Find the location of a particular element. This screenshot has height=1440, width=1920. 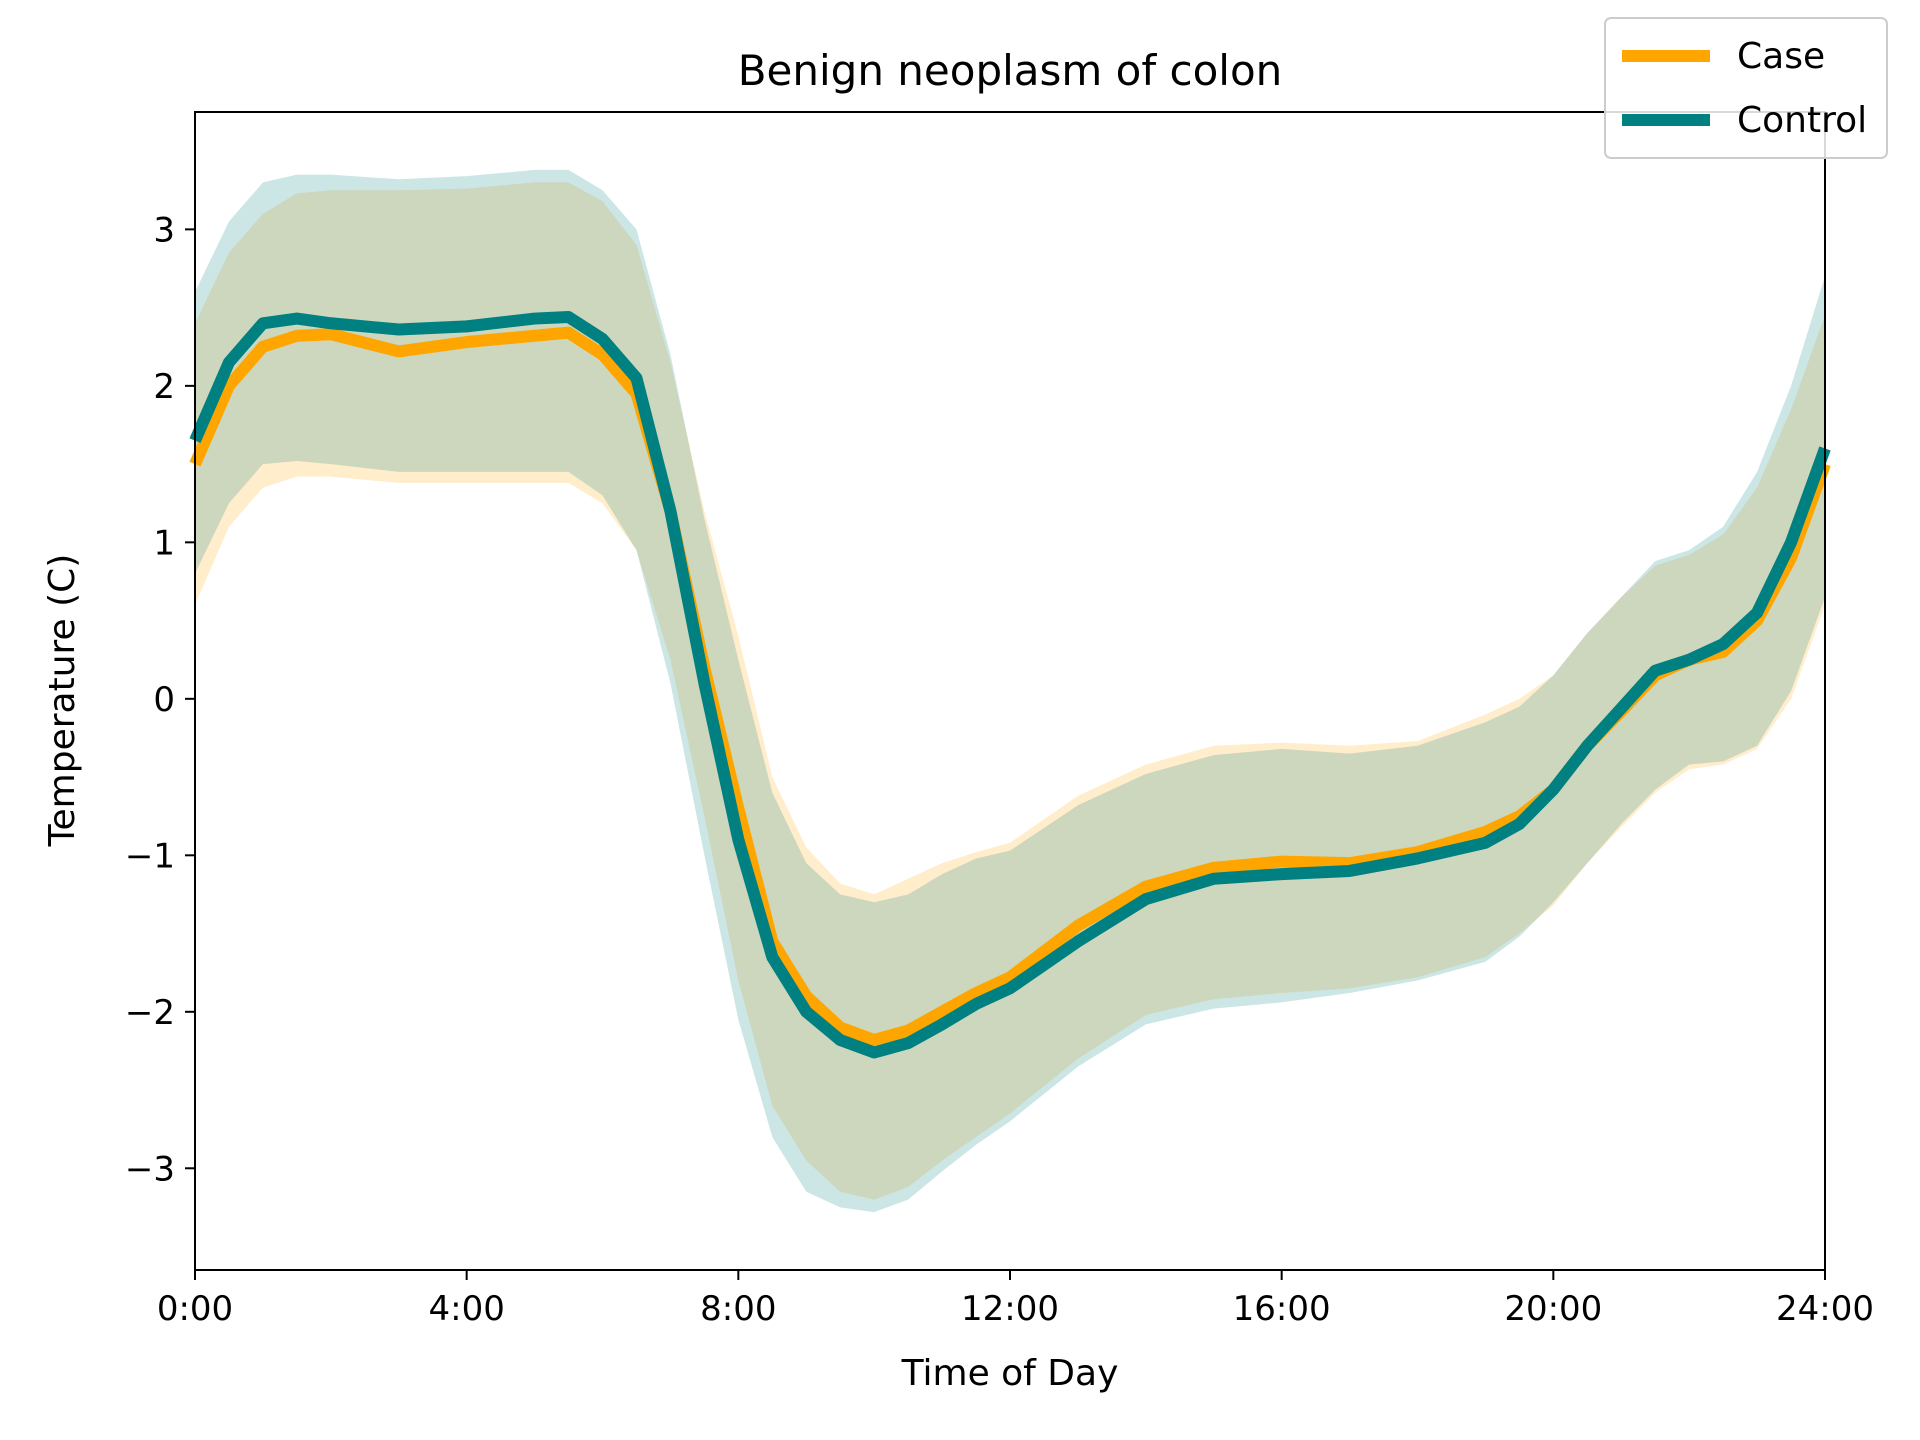

legend-label-control: Control is located at coordinates (1802, 120).